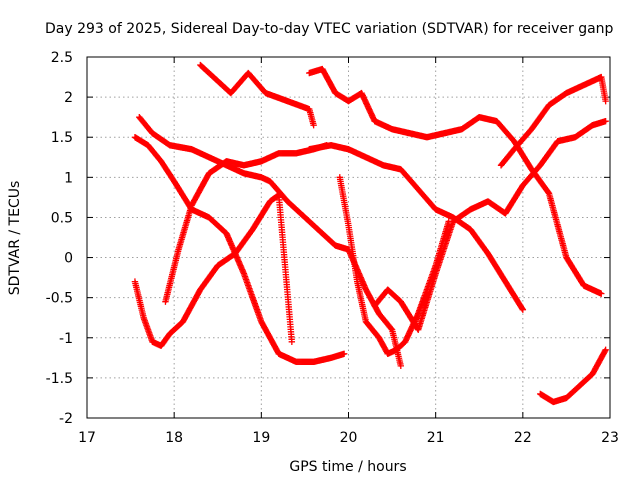 The image size is (640, 480). Describe the element at coordinates (62, 58) in the screenshot. I see `y-tick-label: 2.5` at that location.